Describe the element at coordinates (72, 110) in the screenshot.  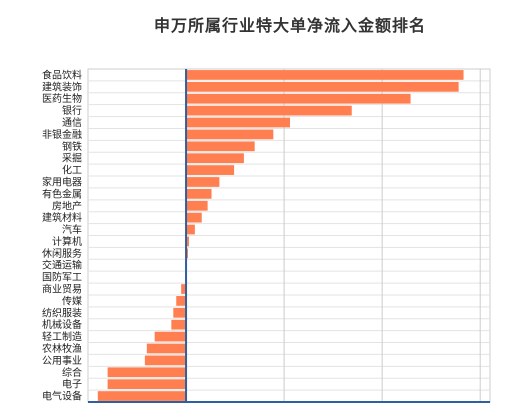
I see `category-label: 银行` at that location.